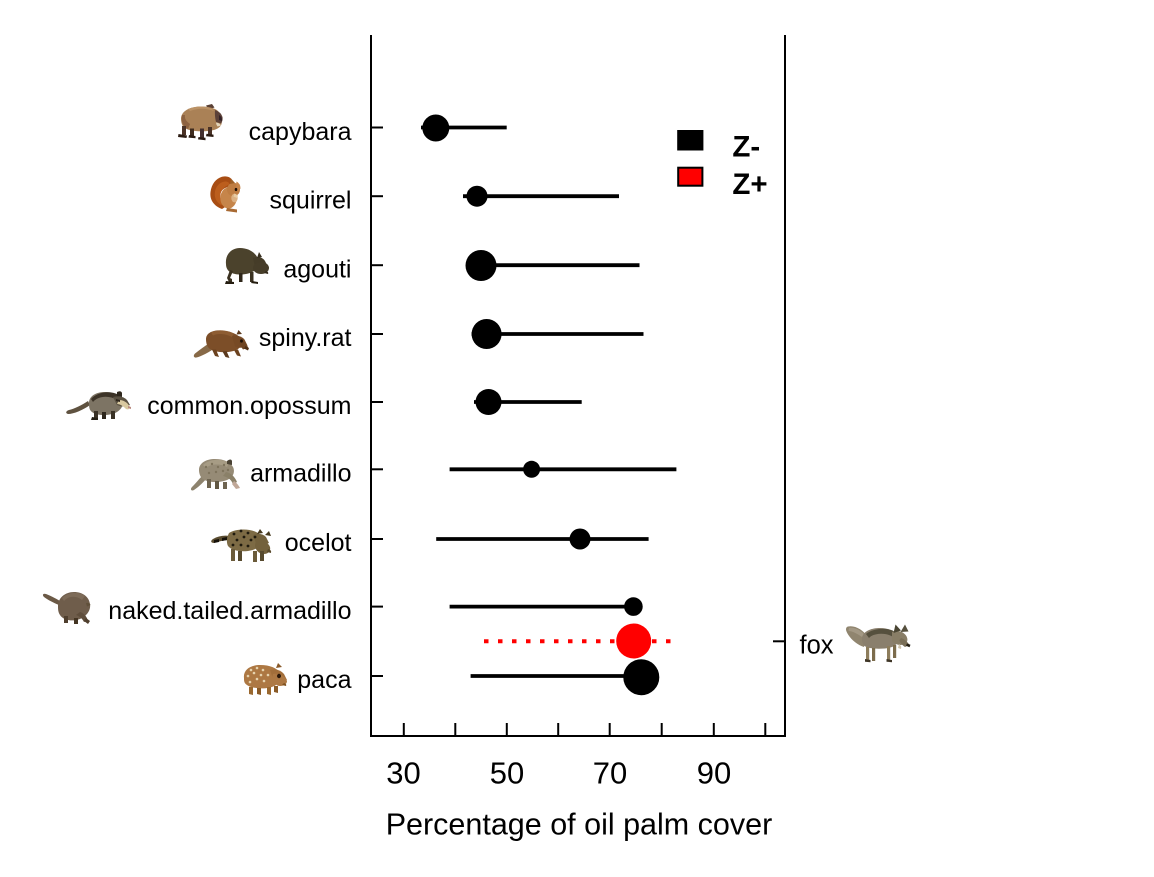 This screenshot has width=1154, height=877. What do you see at coordinates (229, 611) in the screenshot?
I see `svg-text: naked.tailed.armadillo` at bounding box center [229, 611].